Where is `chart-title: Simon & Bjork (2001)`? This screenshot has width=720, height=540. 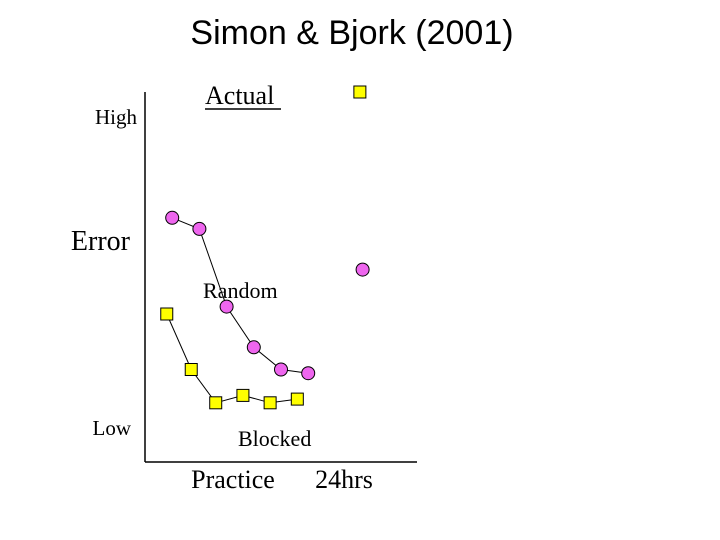
chart-title: Simon & Bjork (2001) is located at coordinates (351, 33).